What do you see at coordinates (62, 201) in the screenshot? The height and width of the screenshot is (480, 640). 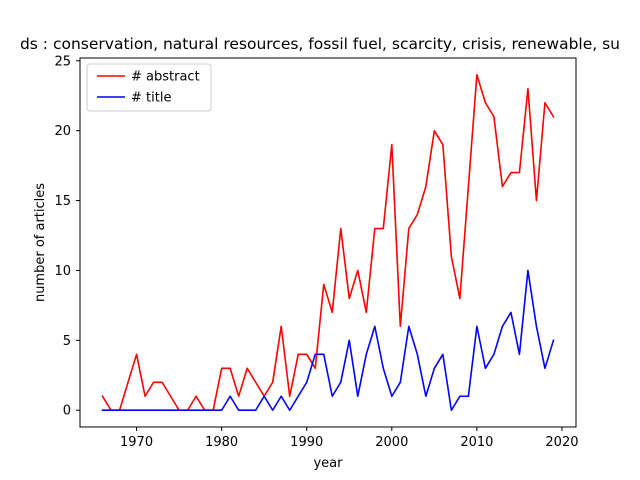 I see `y-tick-label: 15` at bounding box center [62, 201].